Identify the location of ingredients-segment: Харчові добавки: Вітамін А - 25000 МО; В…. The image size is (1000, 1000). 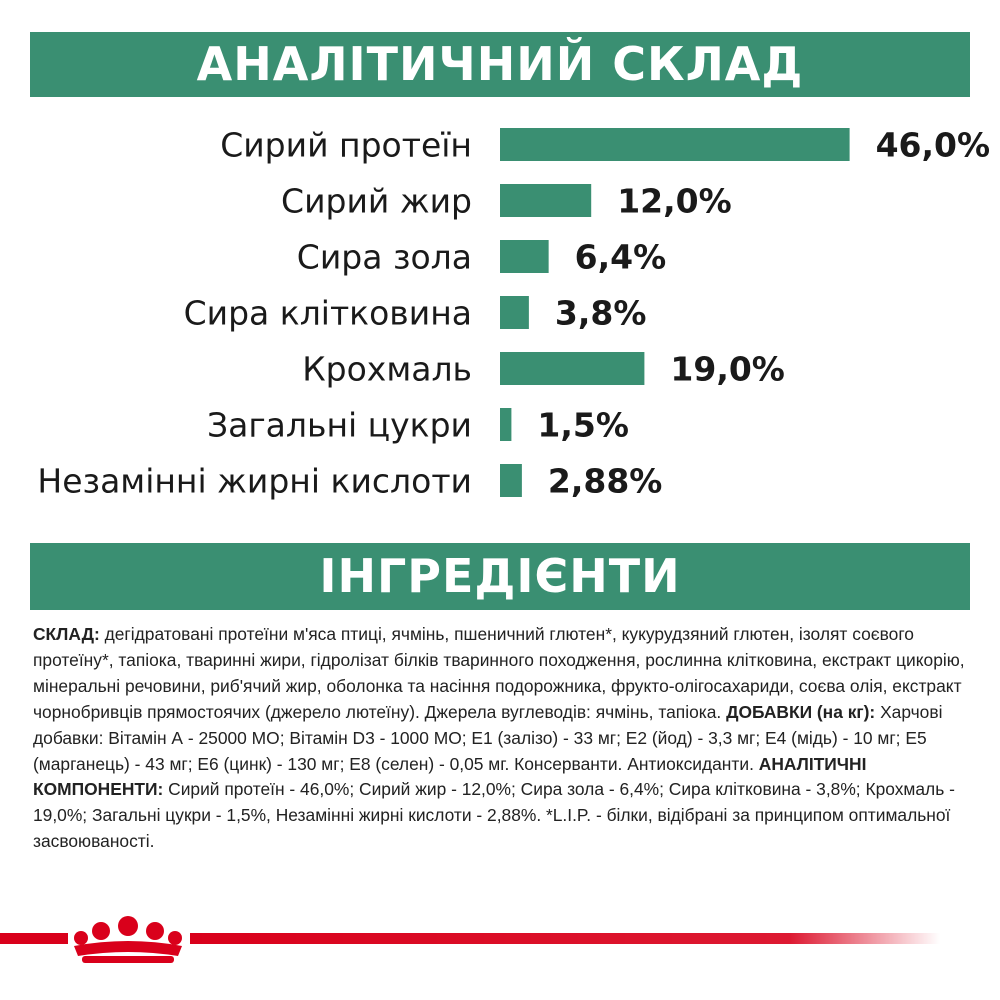
(488, 737).